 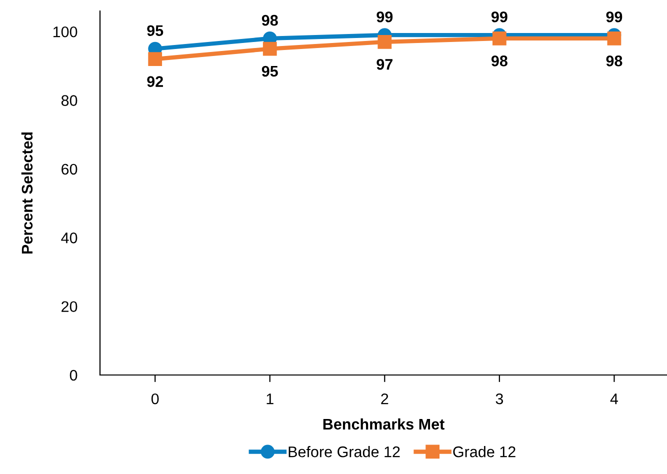 What do you see at coordinates (69, 100) in the screenshot?
I see `y-tick-label: 80` at bounding box center [69, 100].